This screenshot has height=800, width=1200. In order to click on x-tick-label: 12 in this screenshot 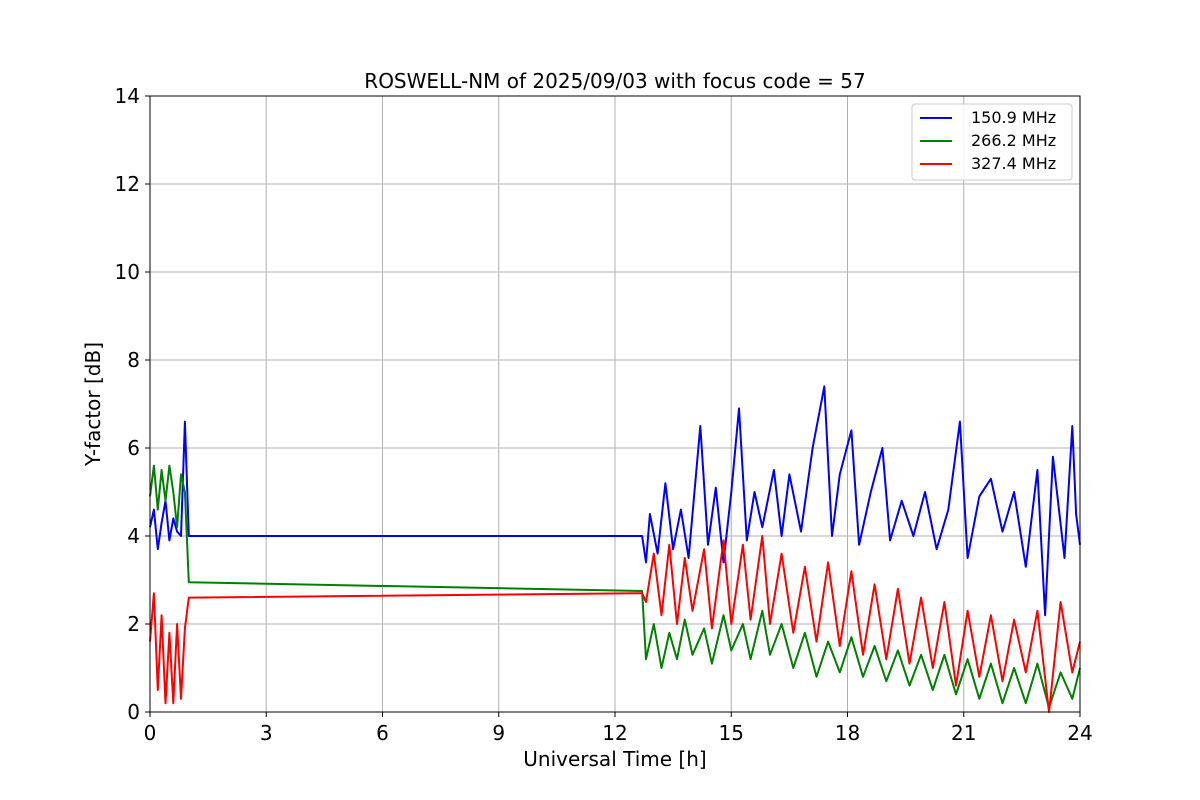, I will do `click(614, 733)`.